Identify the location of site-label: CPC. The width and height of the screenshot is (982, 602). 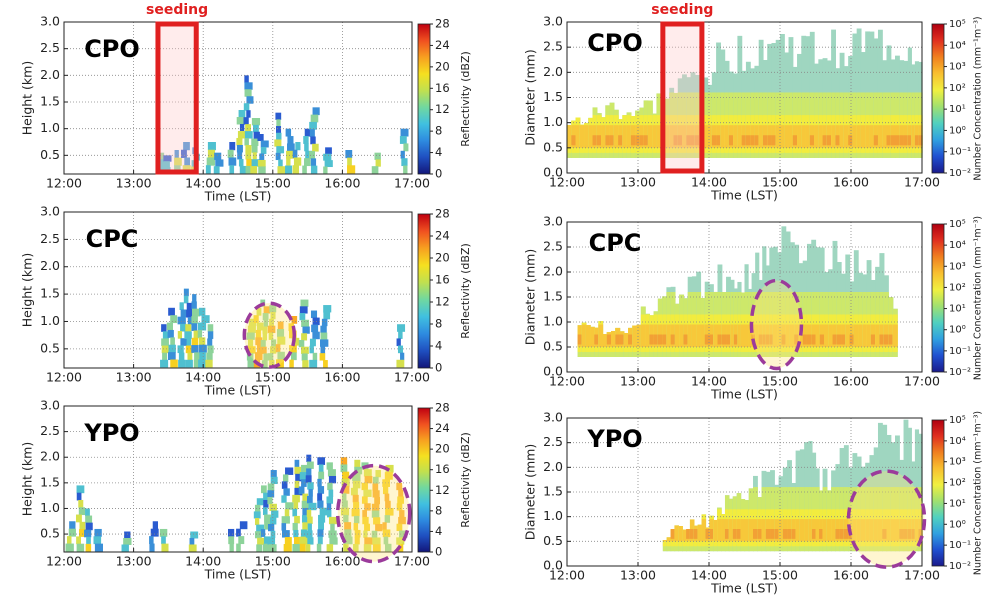
(112, 239).